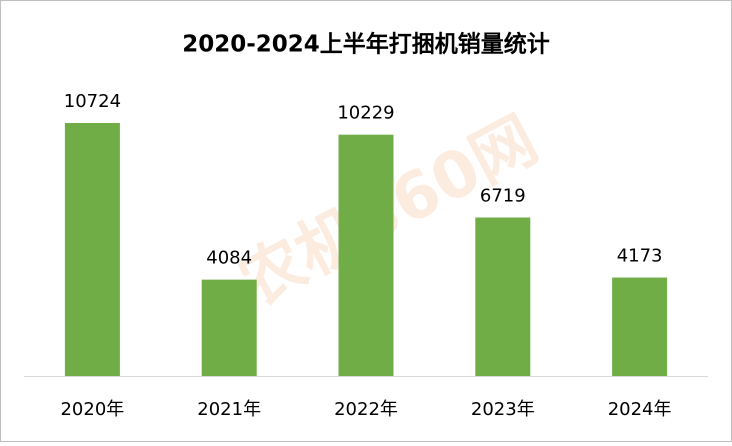 This screenshot has height=446, width=732. Describe the element at coordinates (92, 409) in the screenshot. I see `x-tick-label: 2020年` at that location.